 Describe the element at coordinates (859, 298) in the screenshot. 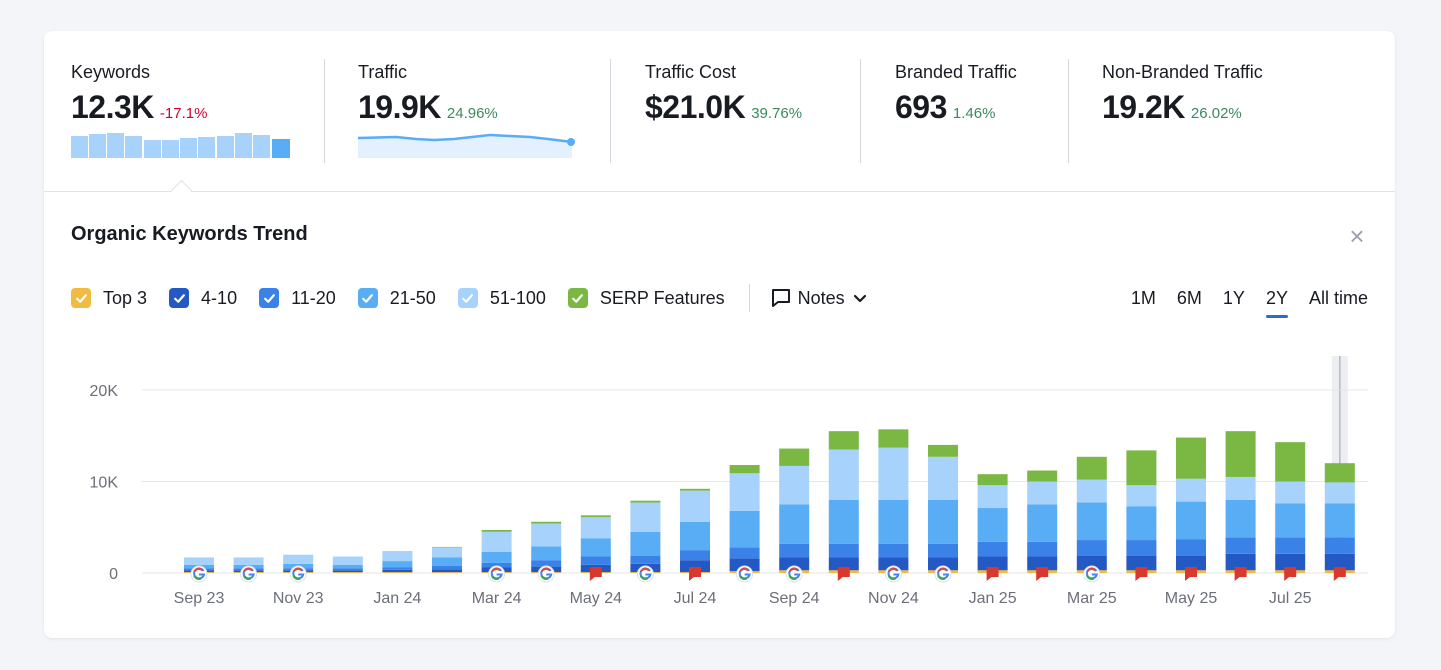

I see `chevron-down-icon` at that location.